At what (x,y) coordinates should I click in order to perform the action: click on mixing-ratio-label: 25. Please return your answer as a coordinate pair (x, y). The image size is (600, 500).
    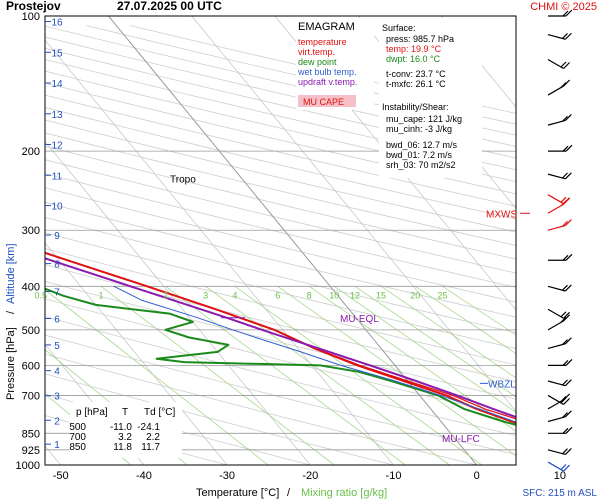
    Looking at the image, I should click on (442, 295).